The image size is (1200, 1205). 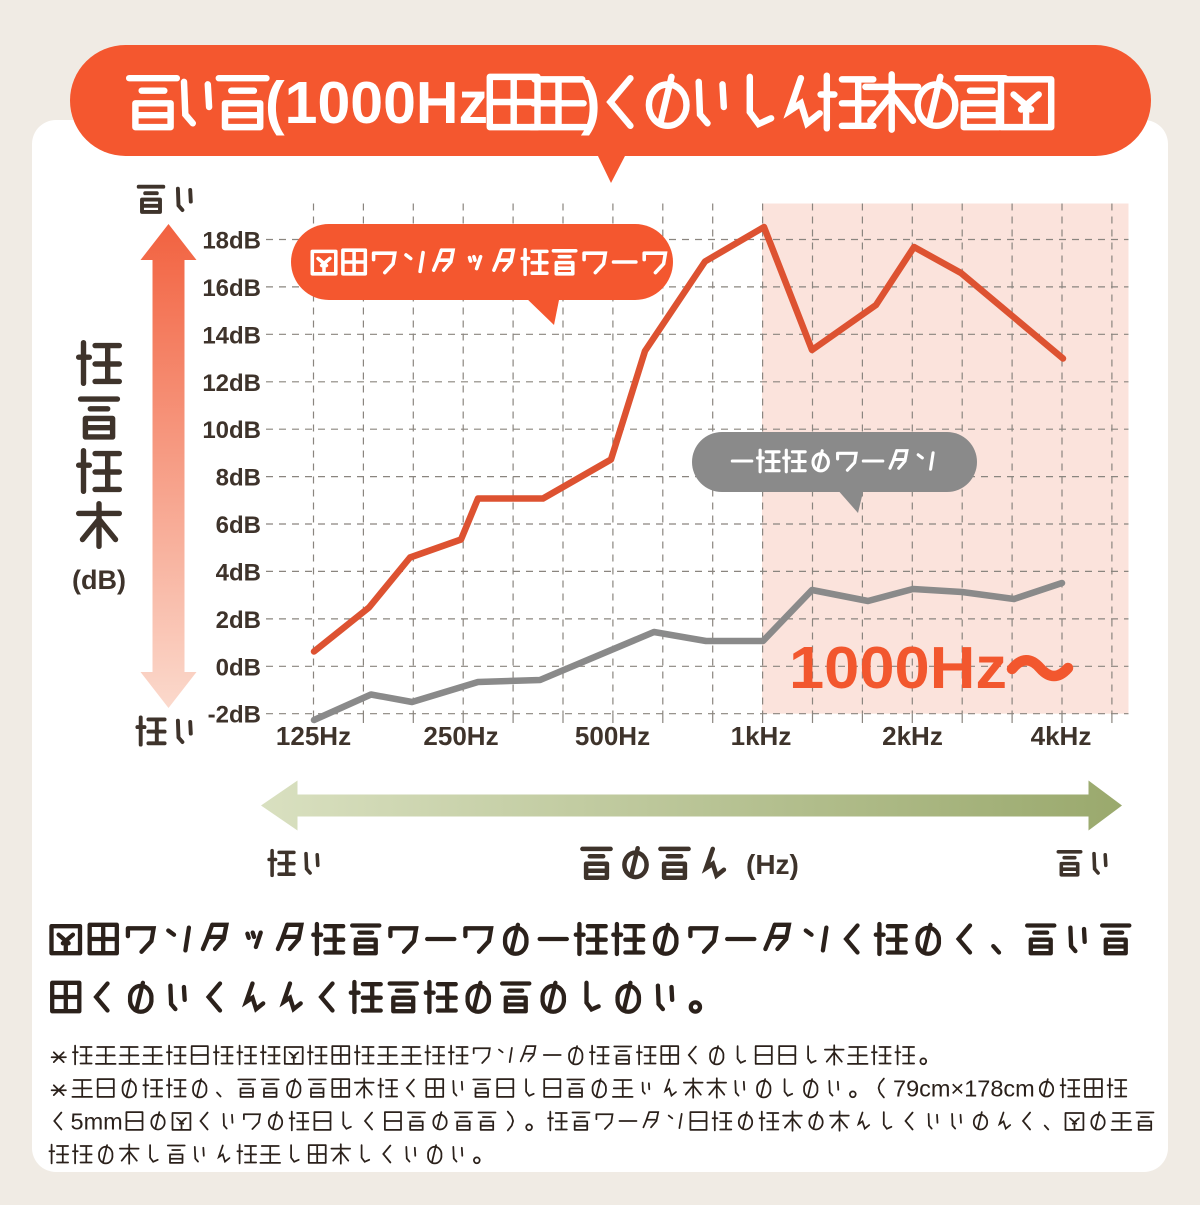 I want to click on svg-text: (1000Hz, so click(x=376, y=103).